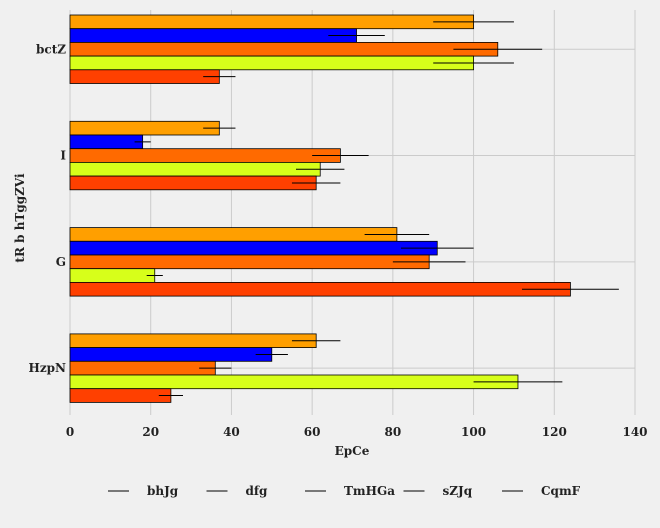 This screenshot has width=660, height=528. I want to click on x-tick-label: 20, so click(150, 432).